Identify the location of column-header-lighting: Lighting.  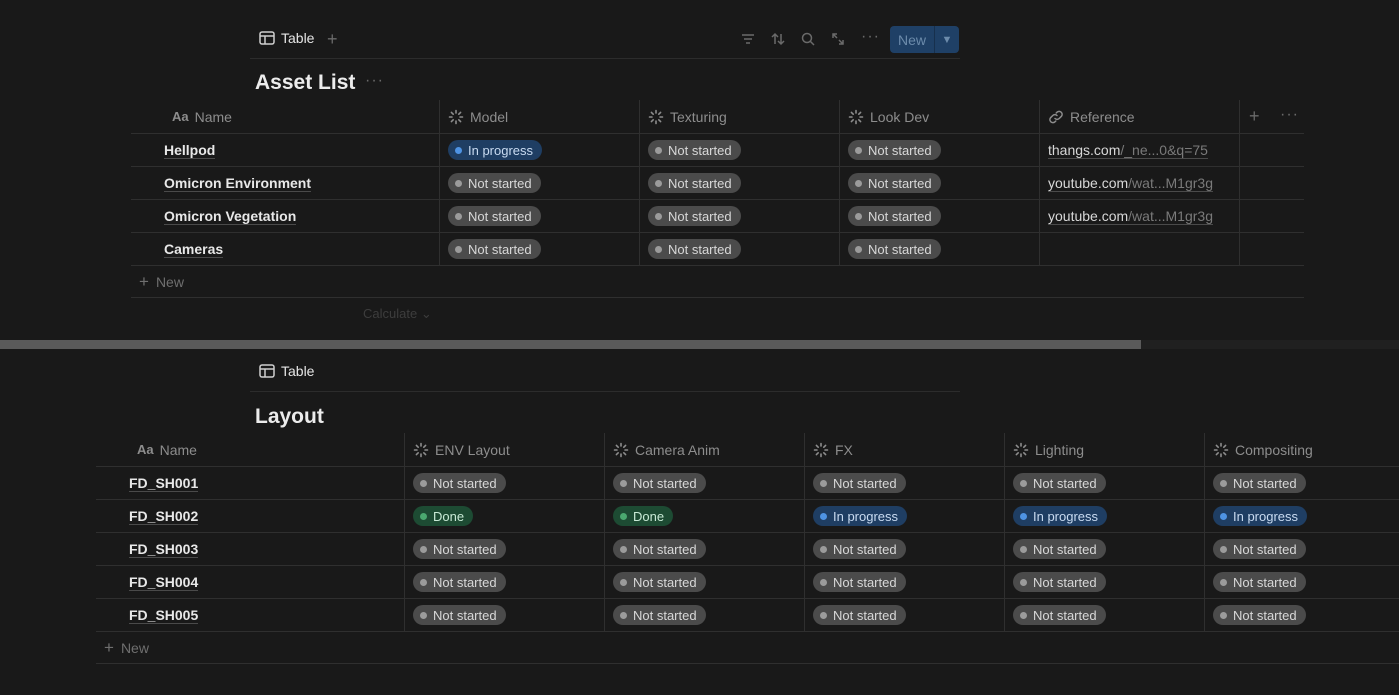
(1048, 449).